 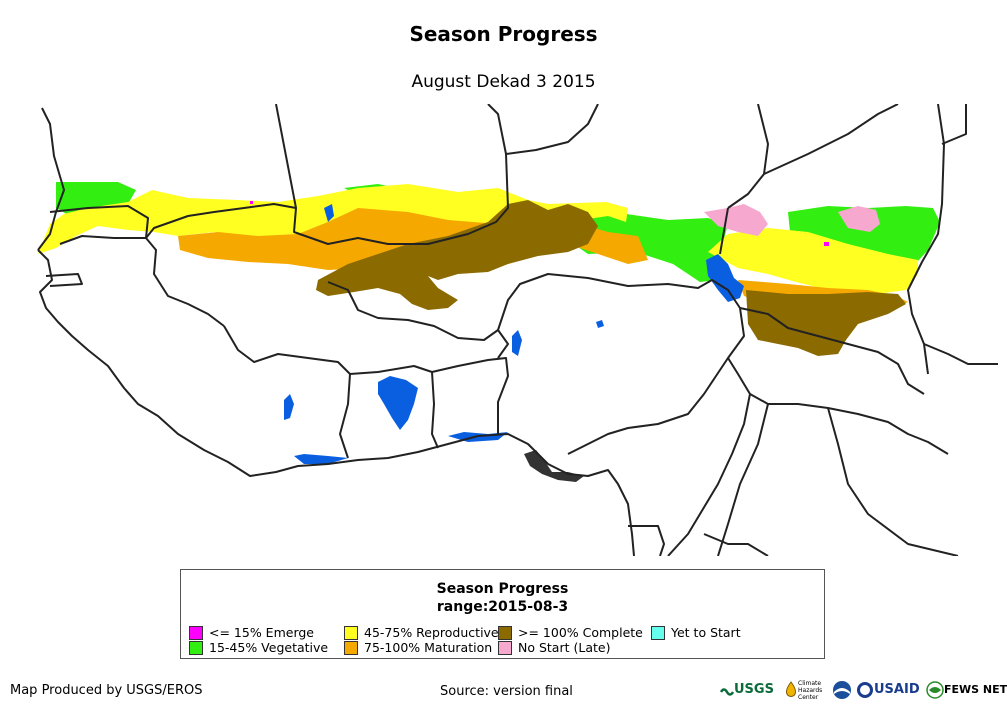 What do you see at coordinates (428, 647) in the screenshot?
I see `legend-label-maturation: 75-100% Maturation` at bounding box center [428, 647].